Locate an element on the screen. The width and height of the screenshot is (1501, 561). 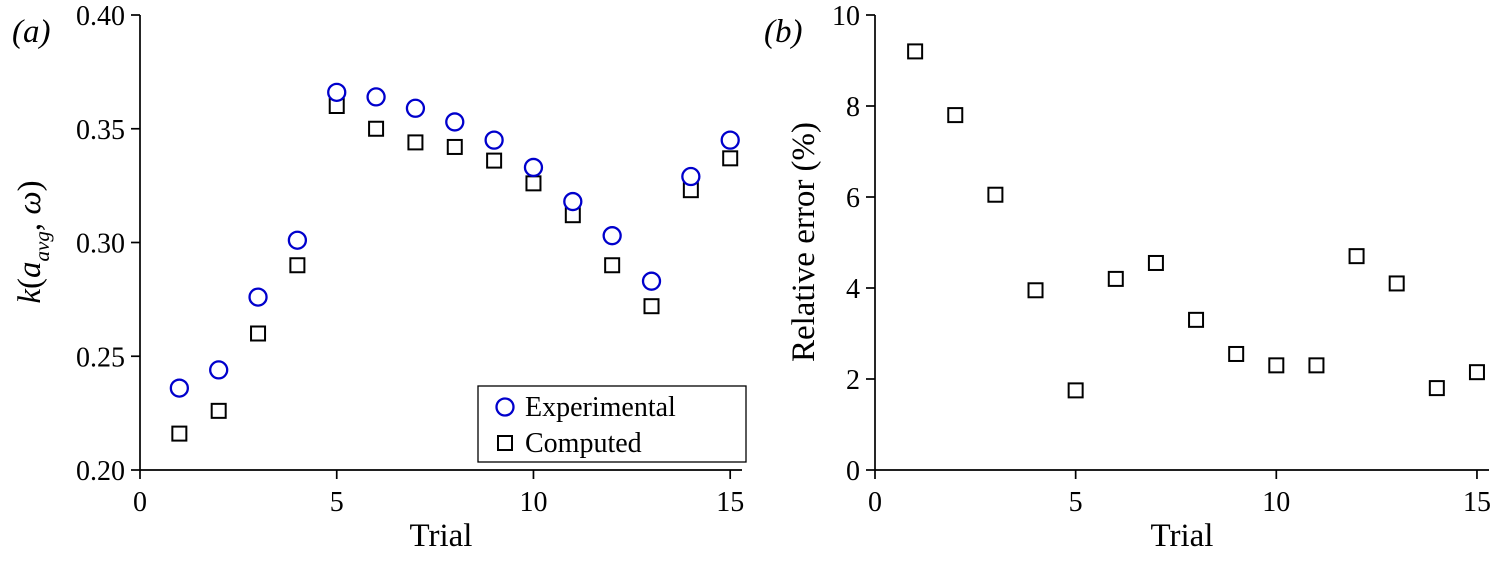
ylabel-omega: ω is located at coordinates (30, 202).